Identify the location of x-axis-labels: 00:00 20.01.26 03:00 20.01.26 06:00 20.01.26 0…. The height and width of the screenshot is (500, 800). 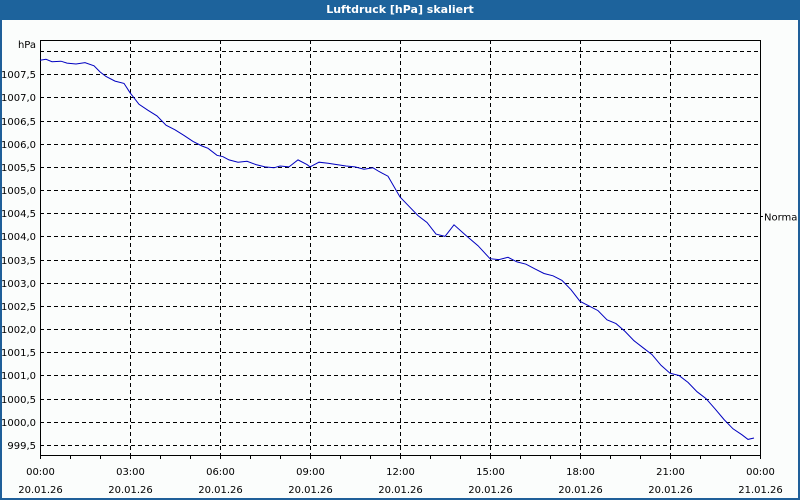
(400, 481).